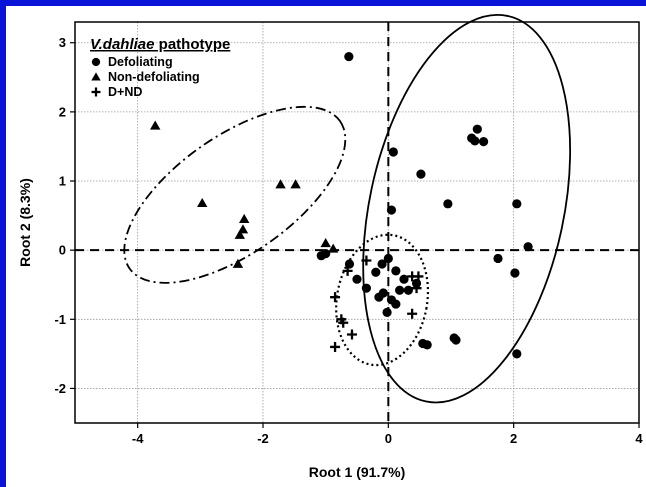  I want to click on legend-title: V.dahliae pathotype, so click(160, 44).